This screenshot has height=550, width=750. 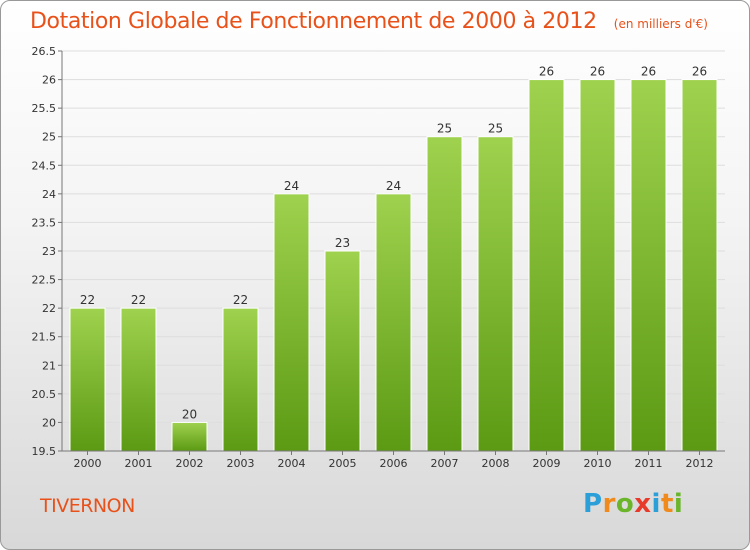 What do you see at coordinates (44, 394) in the screenshot?
I see `y-tick-label: 20.5` at bounding box center [44, 394].